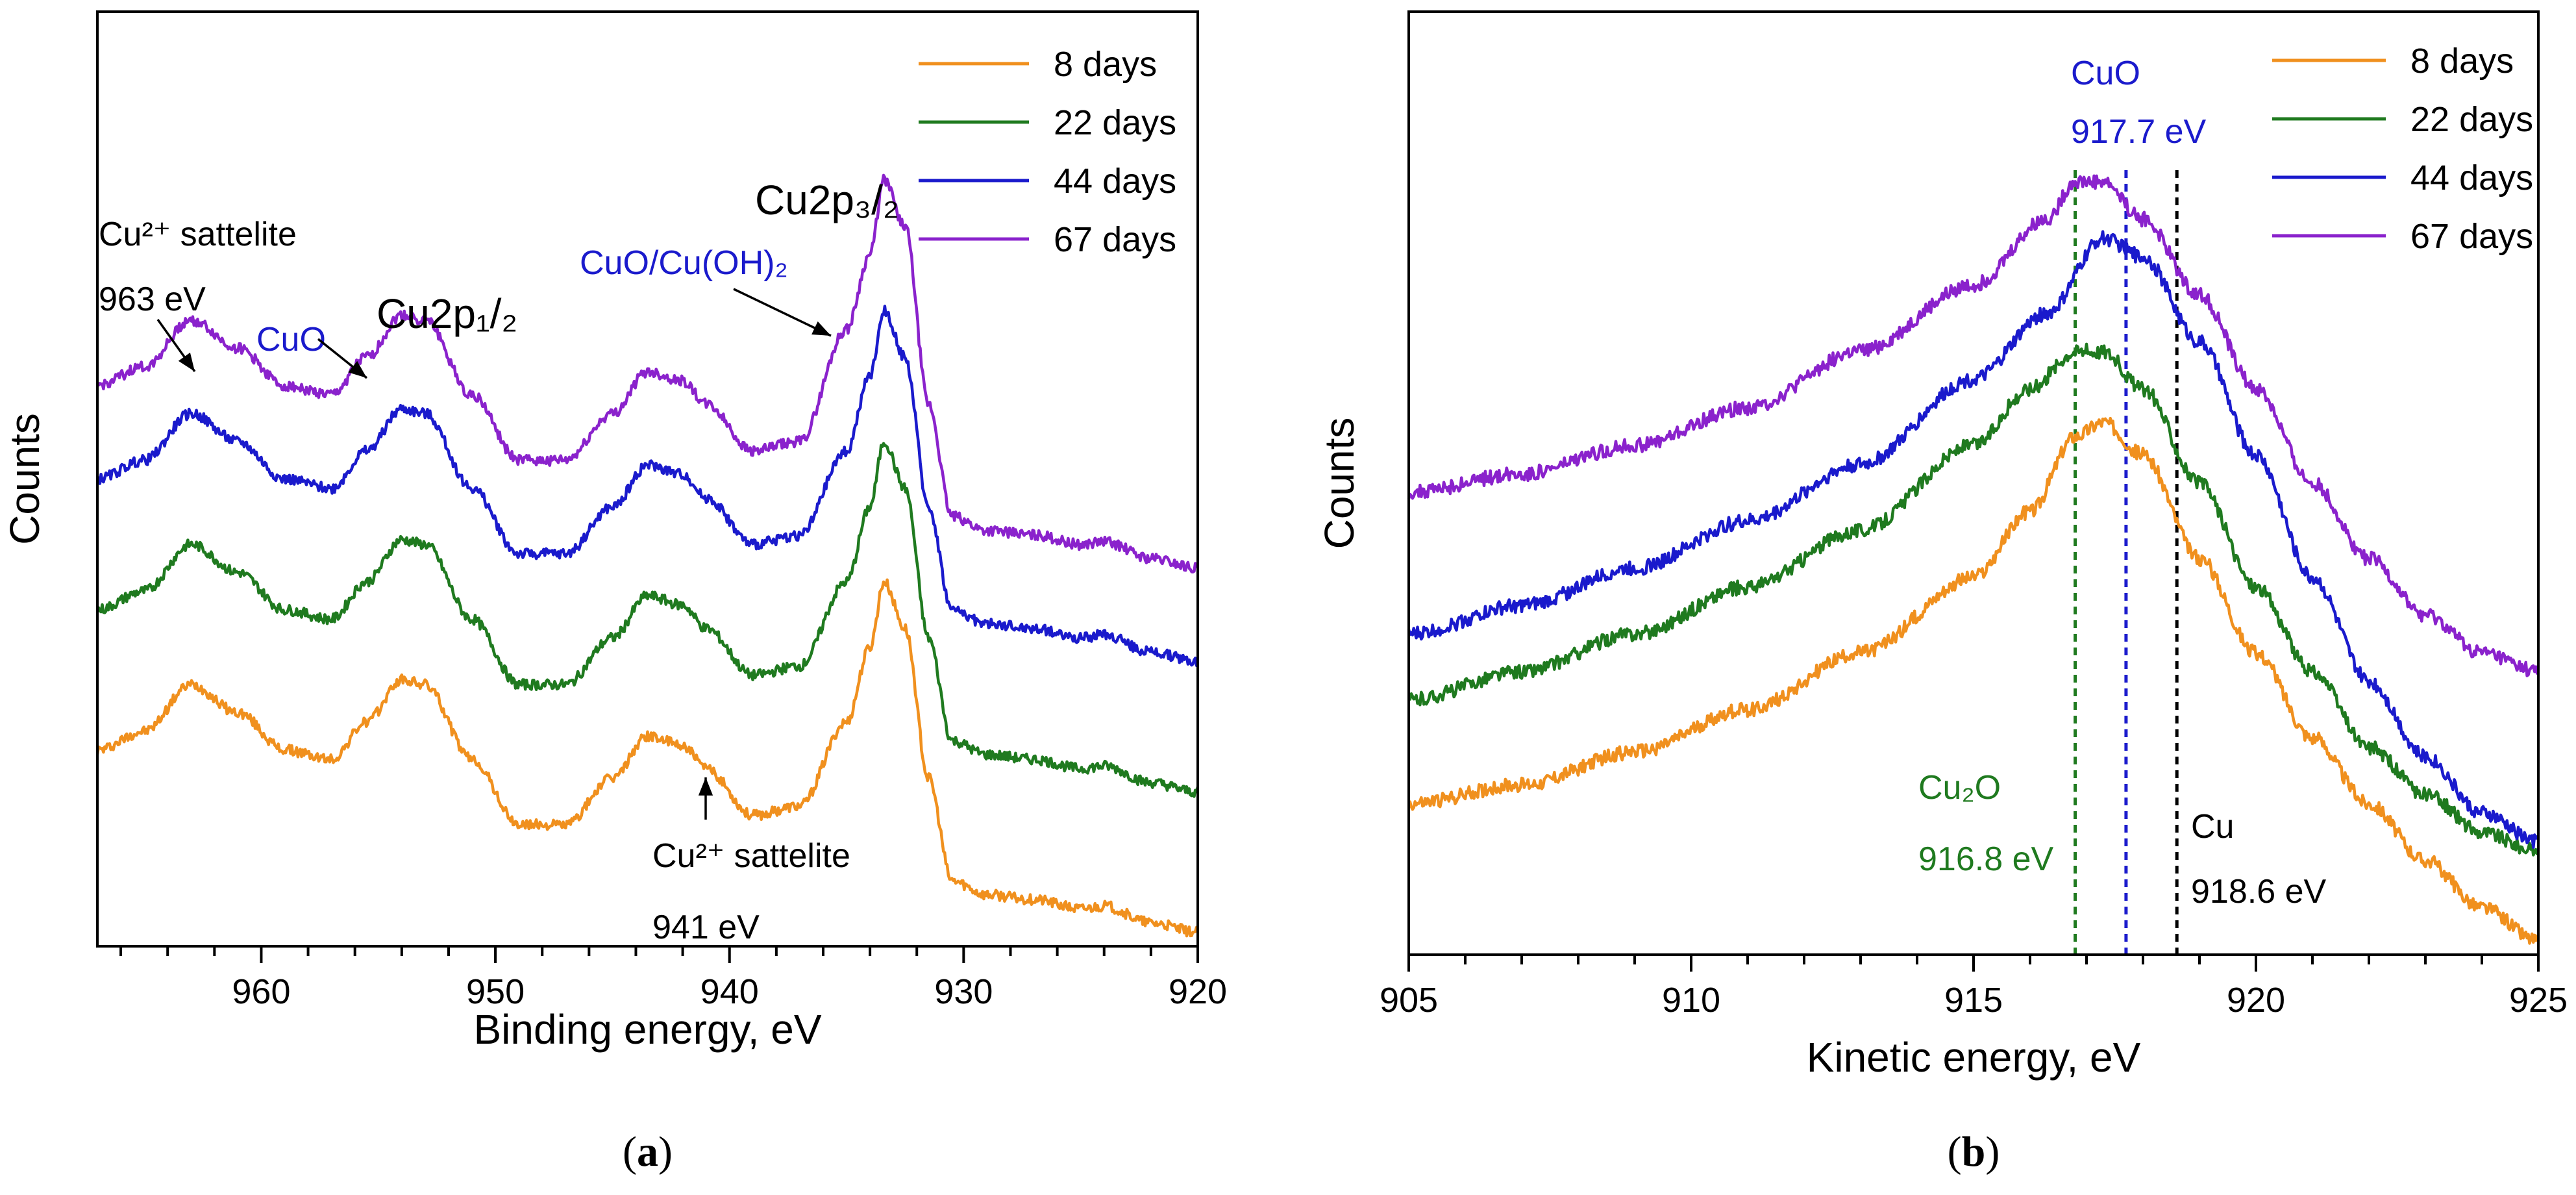  I want to click on x-tick-label: 910, so click(1691, 1001).